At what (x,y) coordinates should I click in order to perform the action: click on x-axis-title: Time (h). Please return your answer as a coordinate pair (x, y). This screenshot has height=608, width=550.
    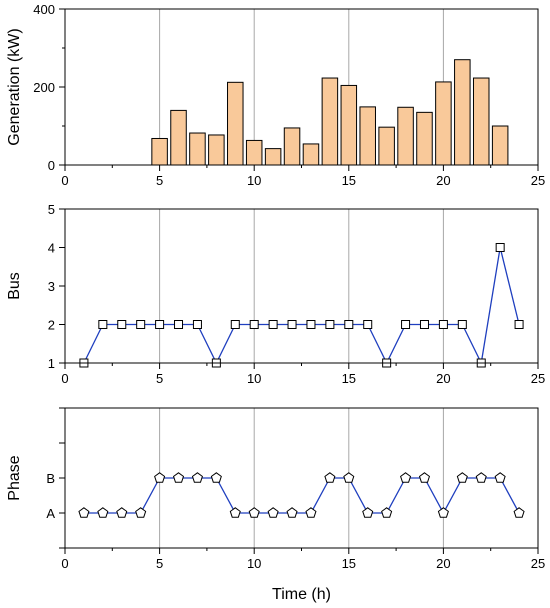
    Looking at the image, I should click on (301, 594).